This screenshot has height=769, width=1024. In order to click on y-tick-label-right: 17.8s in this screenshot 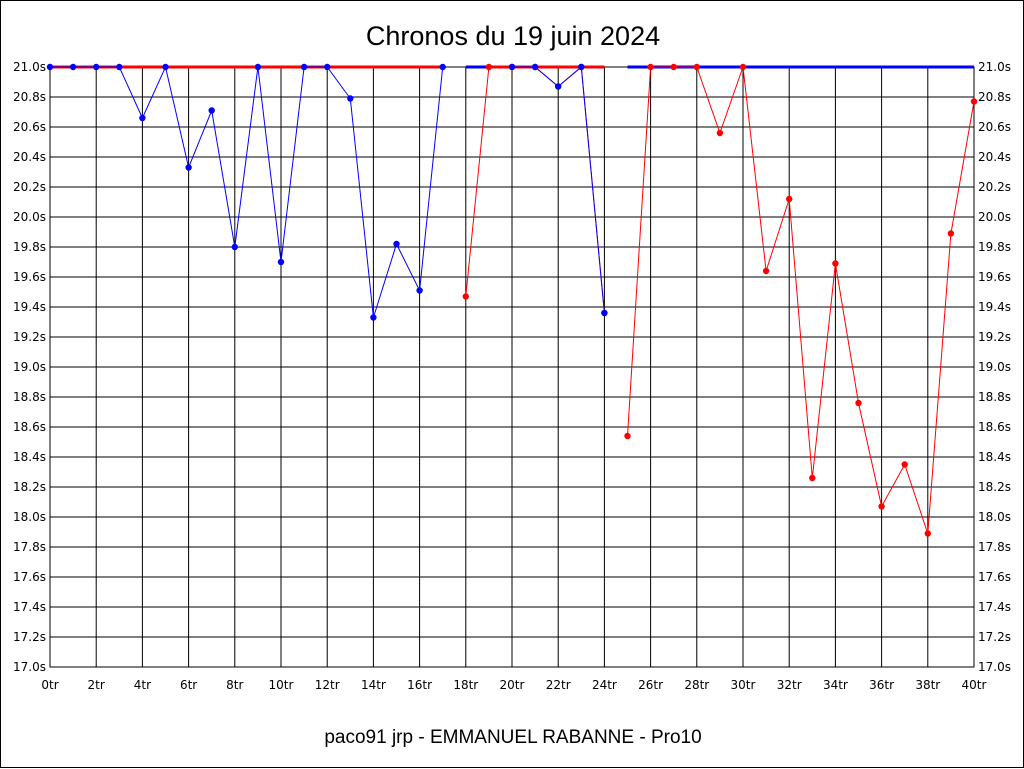, I will do `click(994, 547)`.